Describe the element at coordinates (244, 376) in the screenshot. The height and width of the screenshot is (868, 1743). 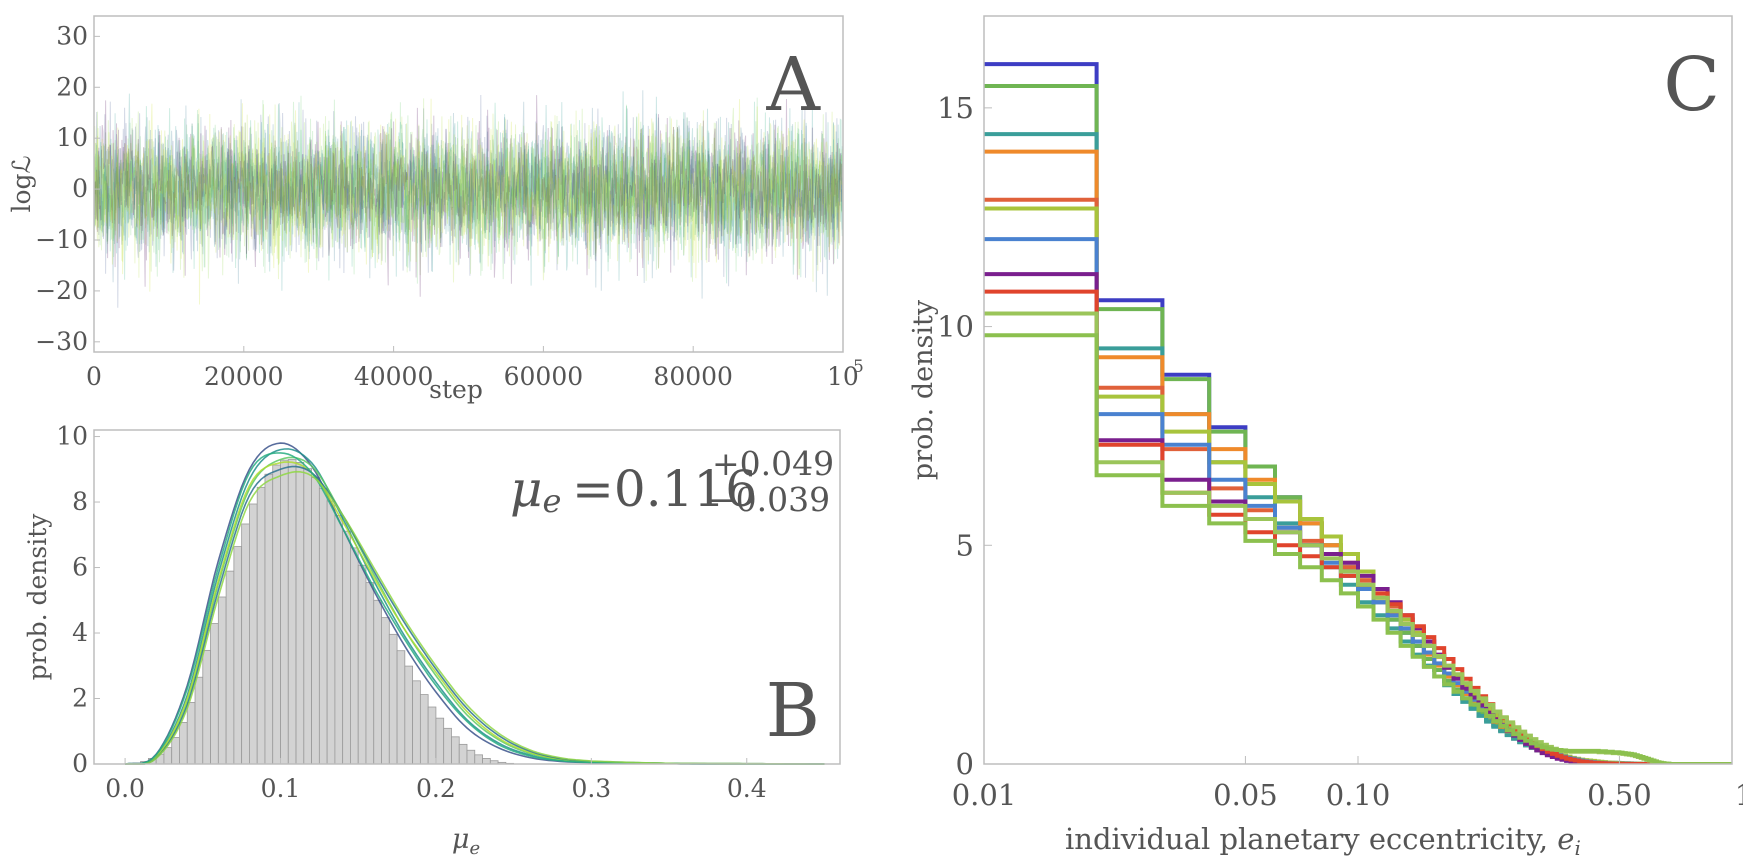
I see `x-tick-label: 20000` at that location.